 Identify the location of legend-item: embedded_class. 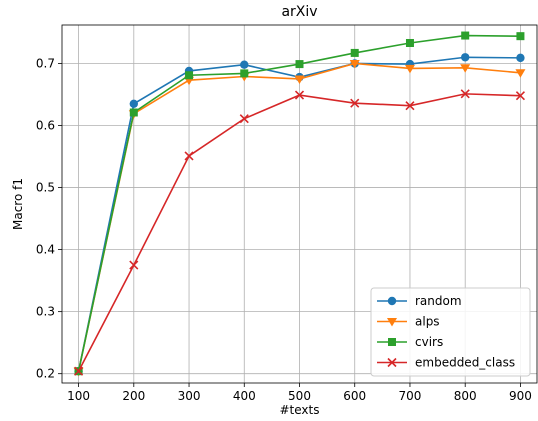
(446, 363).